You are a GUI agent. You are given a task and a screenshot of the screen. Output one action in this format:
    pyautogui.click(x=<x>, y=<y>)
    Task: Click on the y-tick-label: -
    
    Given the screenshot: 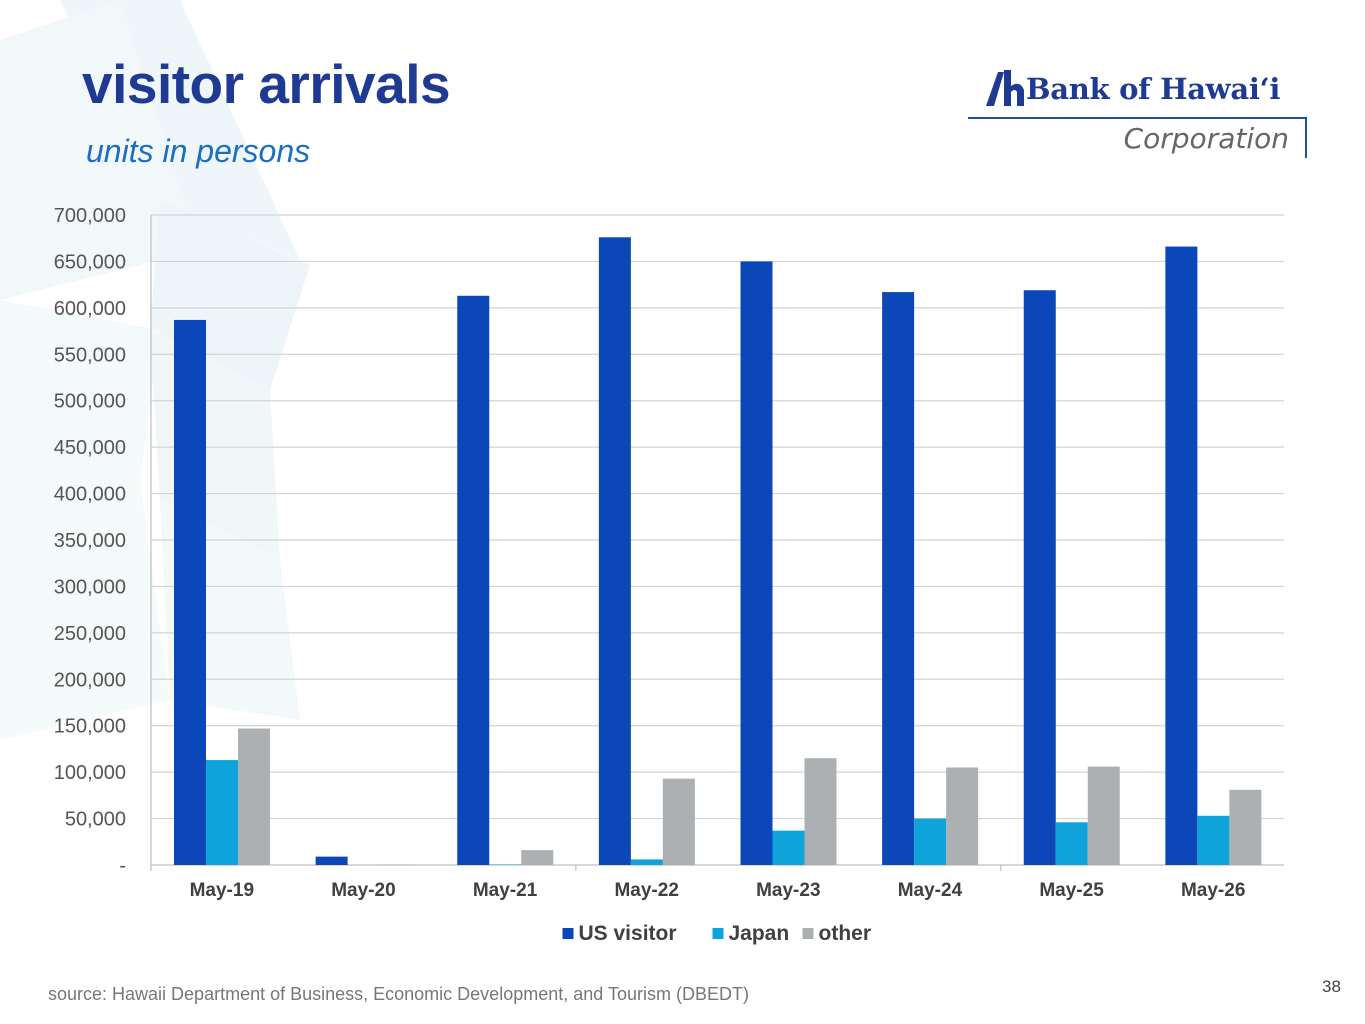 What is the action you would take?
    pyautogui.click(x=122, y=866)
    